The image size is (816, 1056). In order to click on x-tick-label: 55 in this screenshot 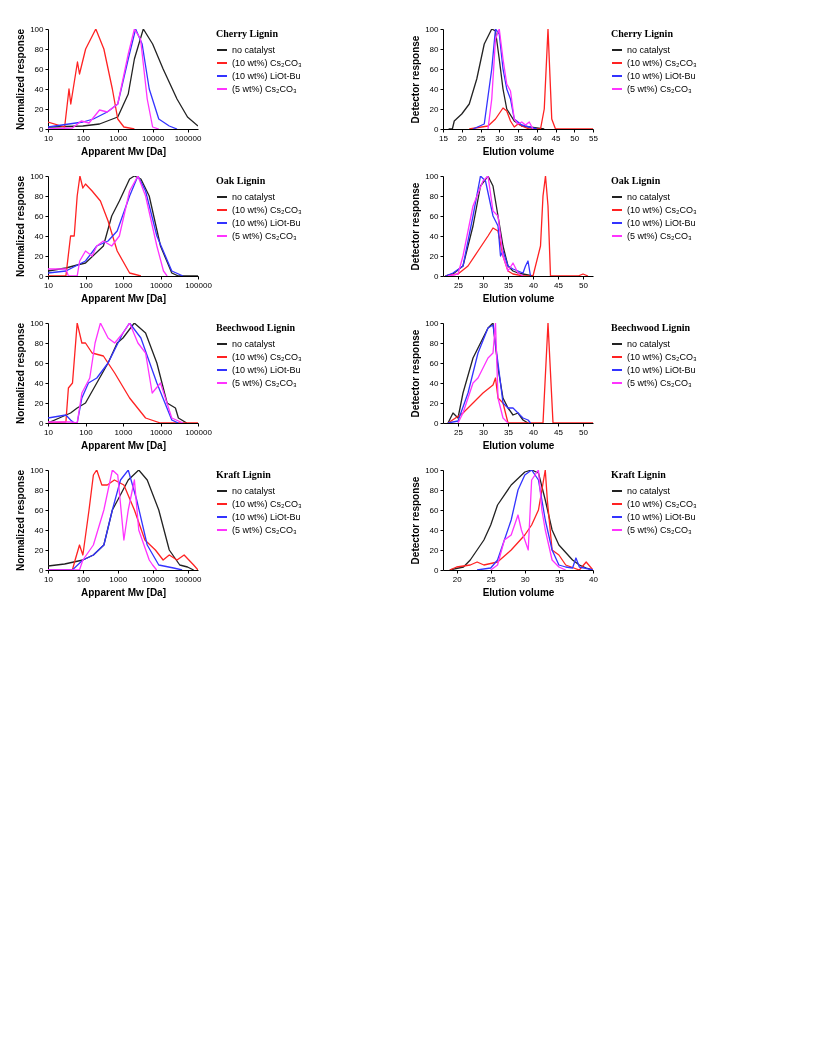, I will do `click(594, 138)`.